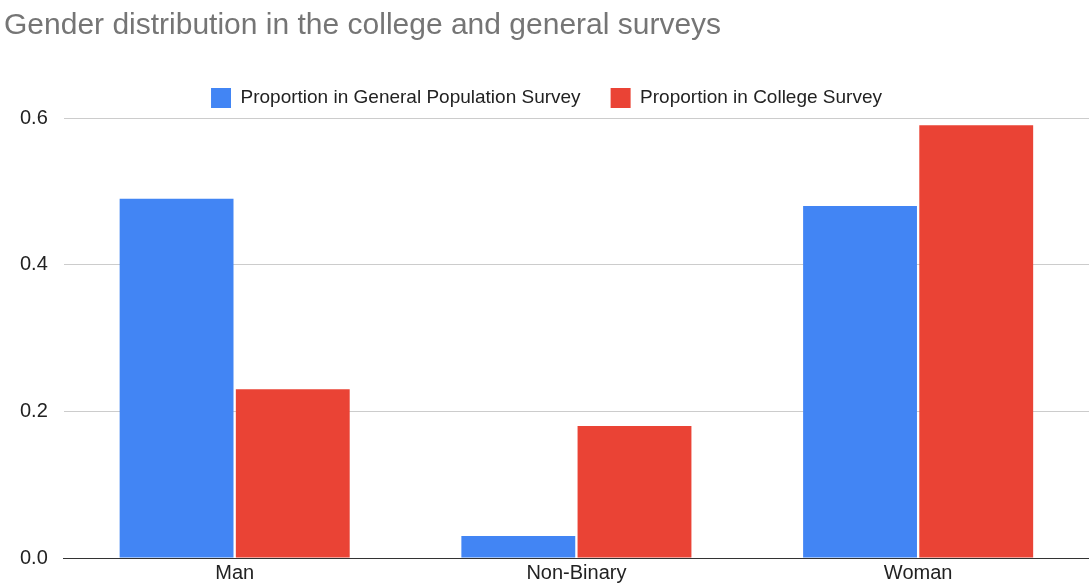 This screenshot has height=588, width=1089. I want to click on y-tick-label: 0.4, so click(33, 263).